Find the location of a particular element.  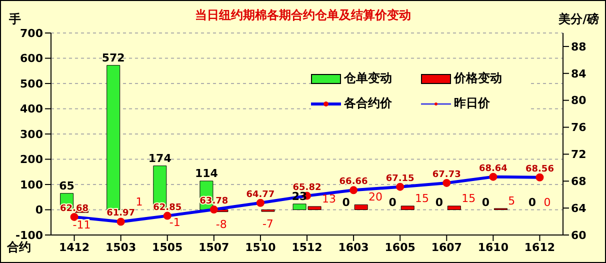

data-label: 61.97 is located at coordinates (121, 213).